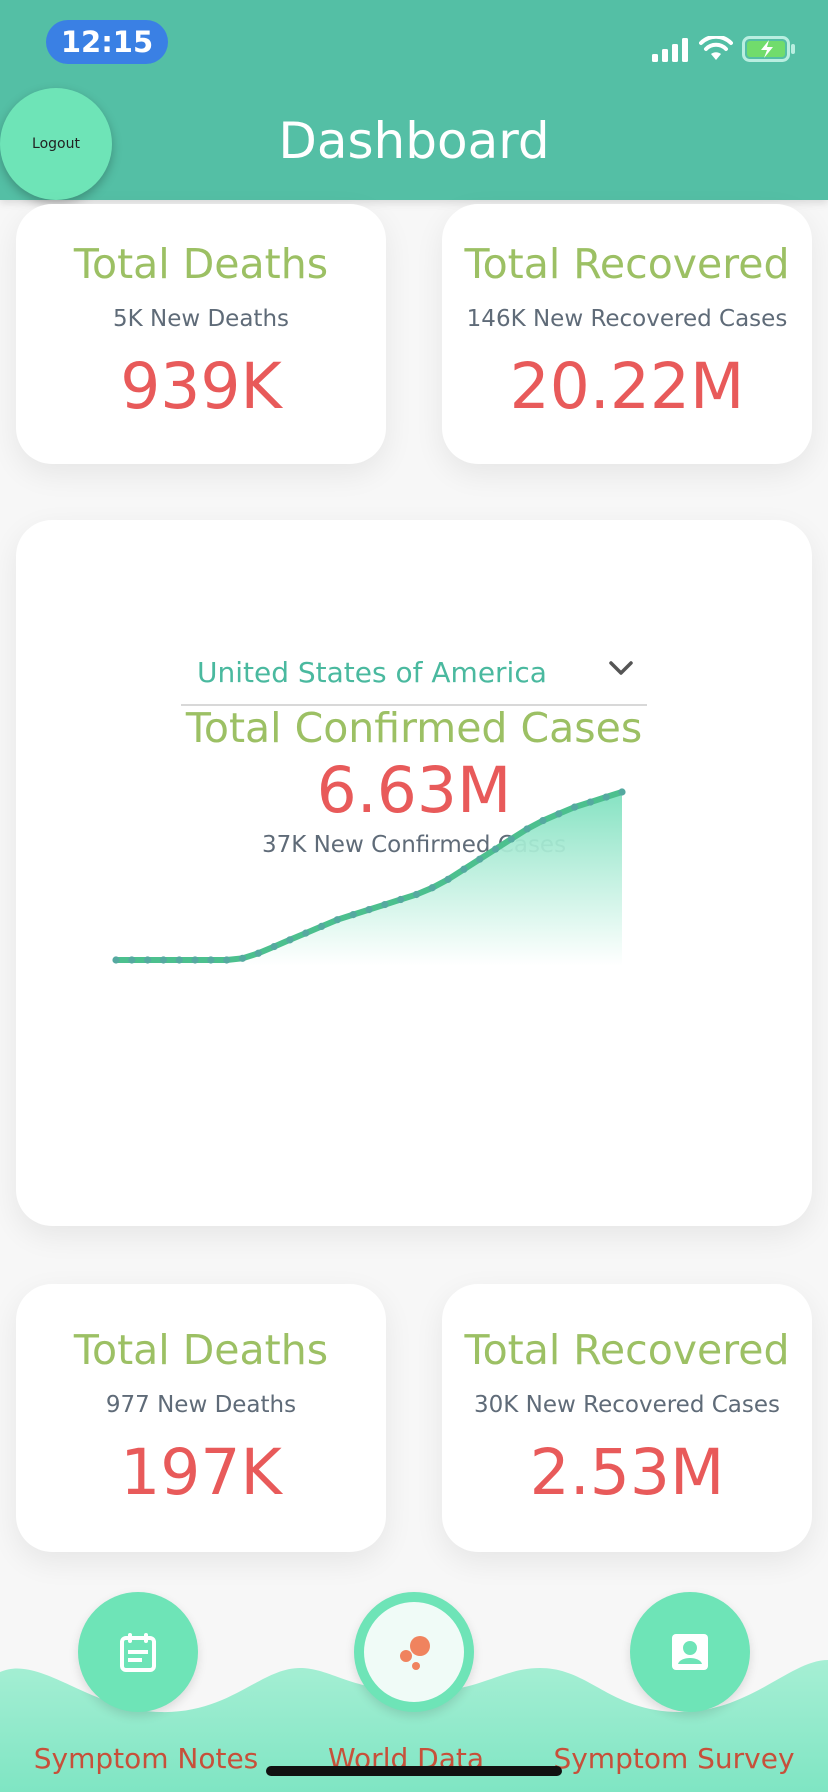 The width and height of the screenshot is (828, 1792). Describe the element at coordinates (414, 1726) in the screenshot. I see `bottom-nav-wave` at that location.